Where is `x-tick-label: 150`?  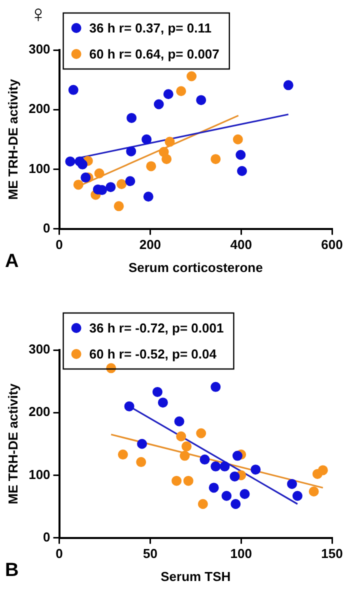
x-tick-label: 150 is located at coordinates (332, 554).